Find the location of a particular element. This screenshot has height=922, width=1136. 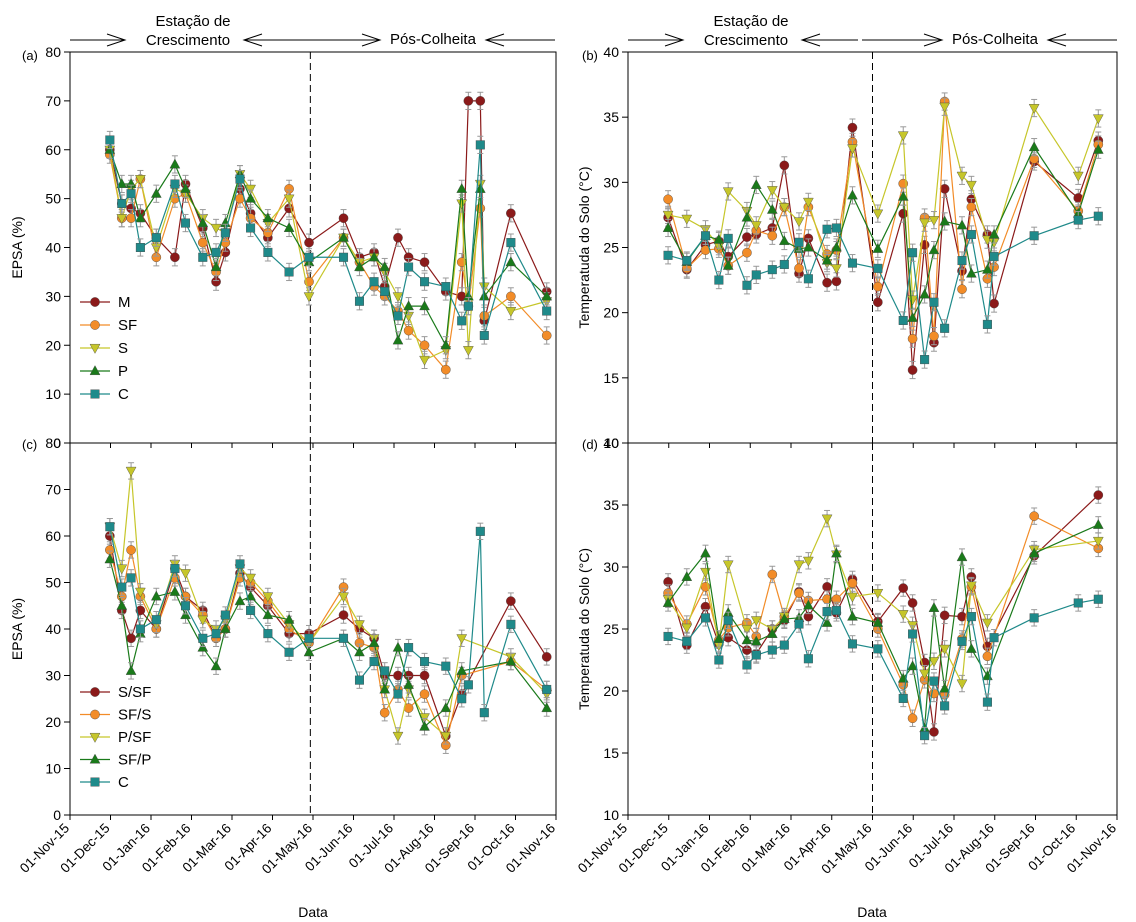

y-tick-label: 15 is located at coordinates (611, 753).